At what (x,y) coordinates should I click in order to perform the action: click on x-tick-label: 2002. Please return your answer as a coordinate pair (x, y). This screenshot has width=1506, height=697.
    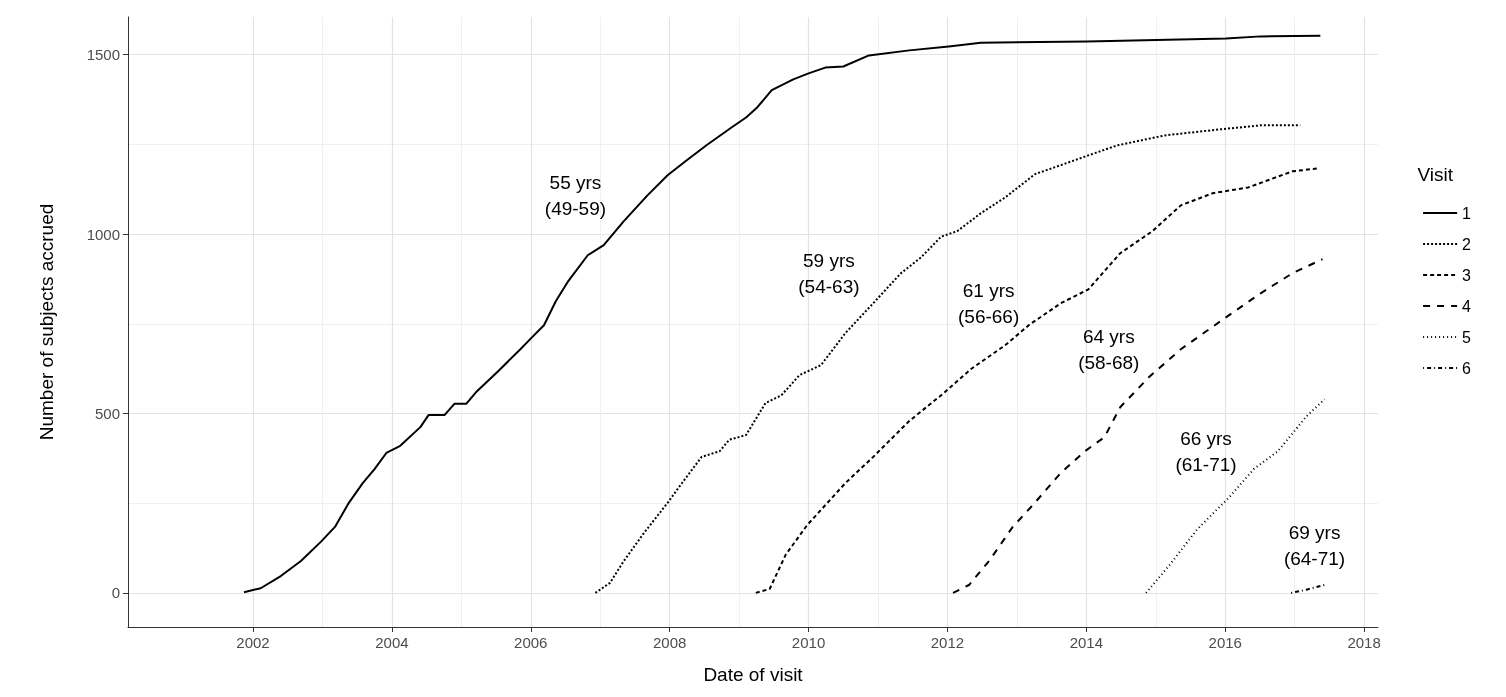
    Looking at the image, I should click on (253, 642).